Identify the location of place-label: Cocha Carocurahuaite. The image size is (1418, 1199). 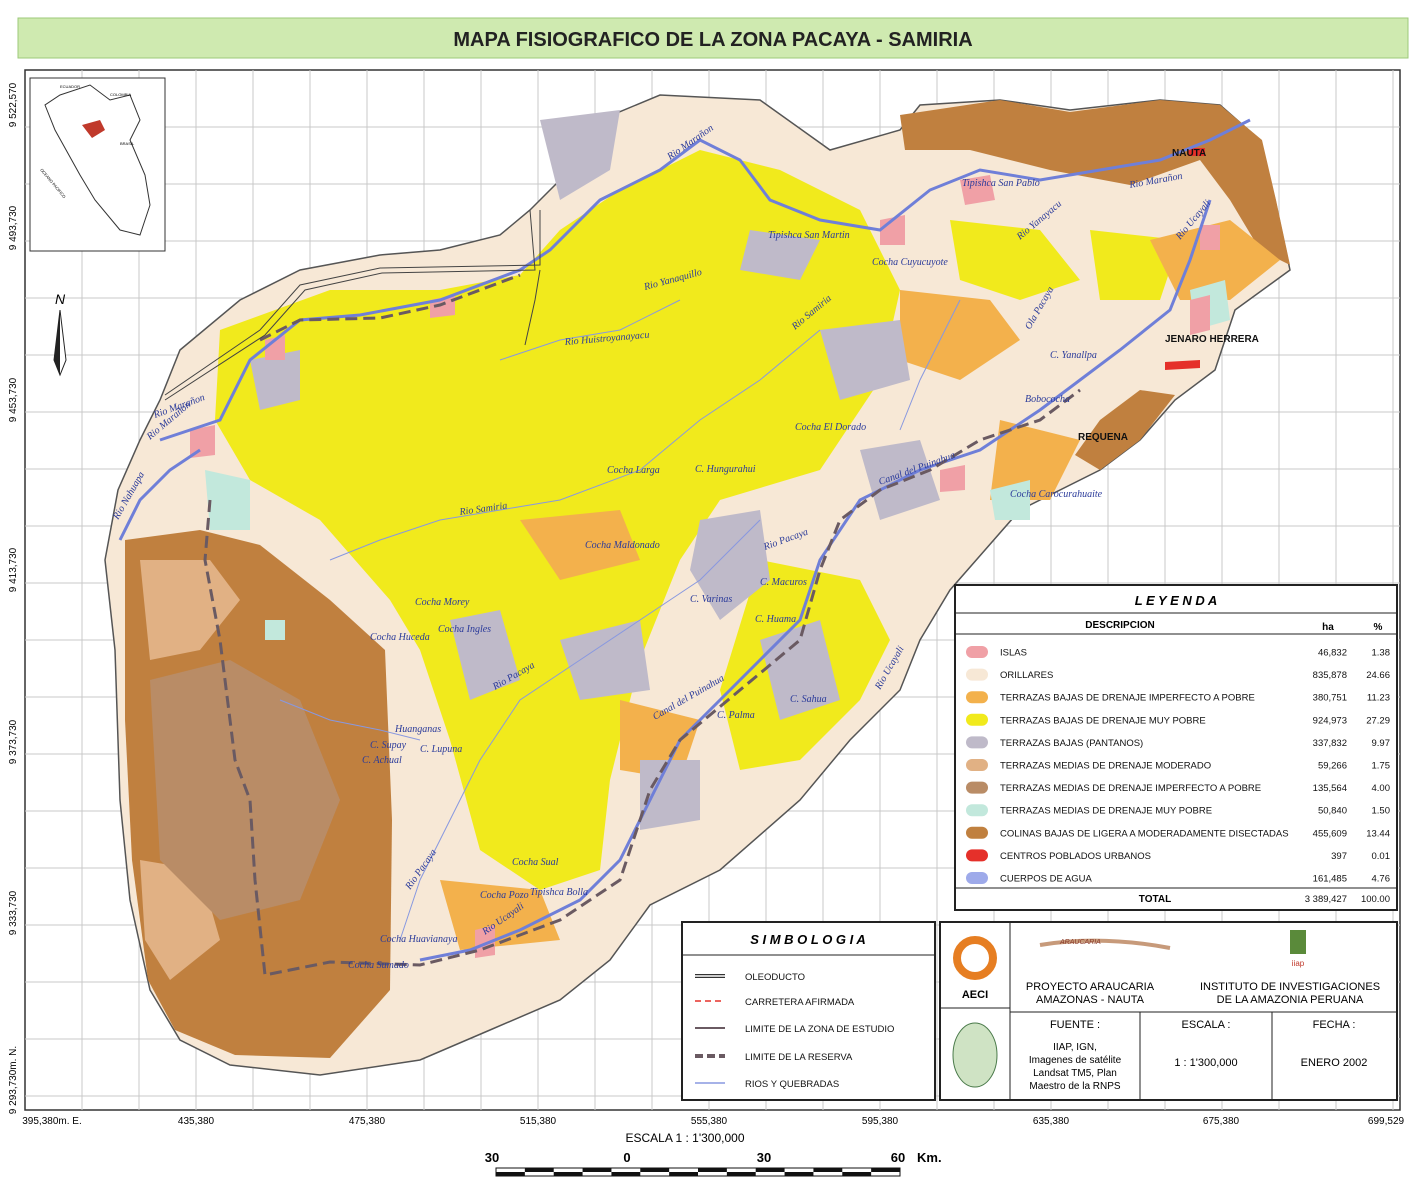
(1056, 494).